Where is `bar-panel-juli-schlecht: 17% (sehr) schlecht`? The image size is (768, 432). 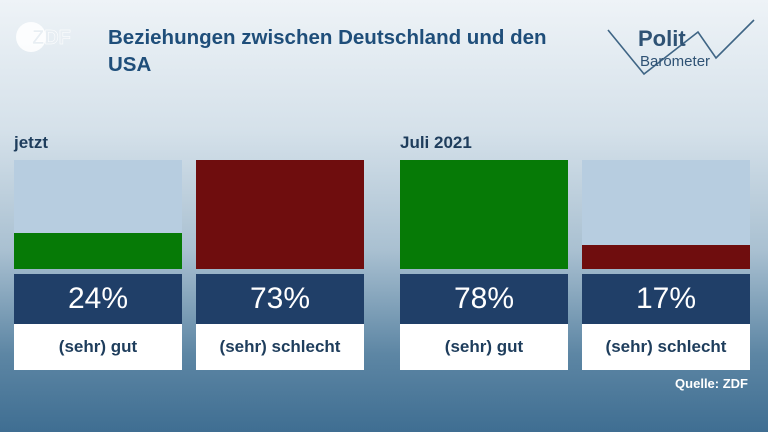
bar-panel-juli-schlecht: 17% (sehr) schlecht is located at coordinates (666, 265).